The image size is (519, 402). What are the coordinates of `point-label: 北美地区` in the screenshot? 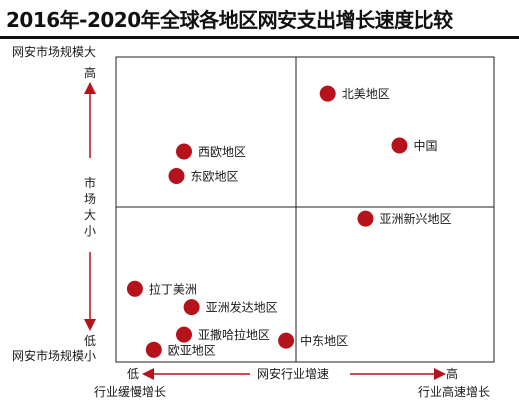 It's located at (366, 94).